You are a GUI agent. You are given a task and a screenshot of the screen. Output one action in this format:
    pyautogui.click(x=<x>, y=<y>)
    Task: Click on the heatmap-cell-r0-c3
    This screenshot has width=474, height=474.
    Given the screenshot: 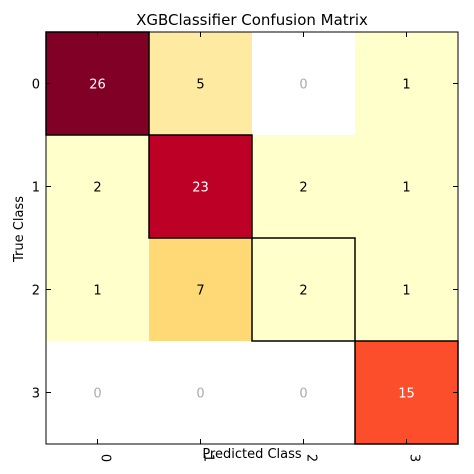 What is the action you would take?
    pyautogui.click(x=406, y=83)
    